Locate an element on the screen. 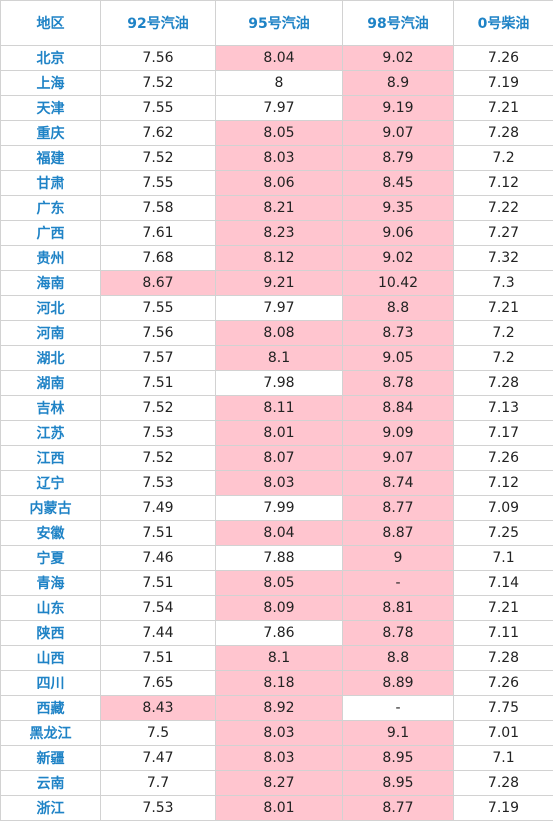  price-95: 8.12 is located at coordinates (279, 258).